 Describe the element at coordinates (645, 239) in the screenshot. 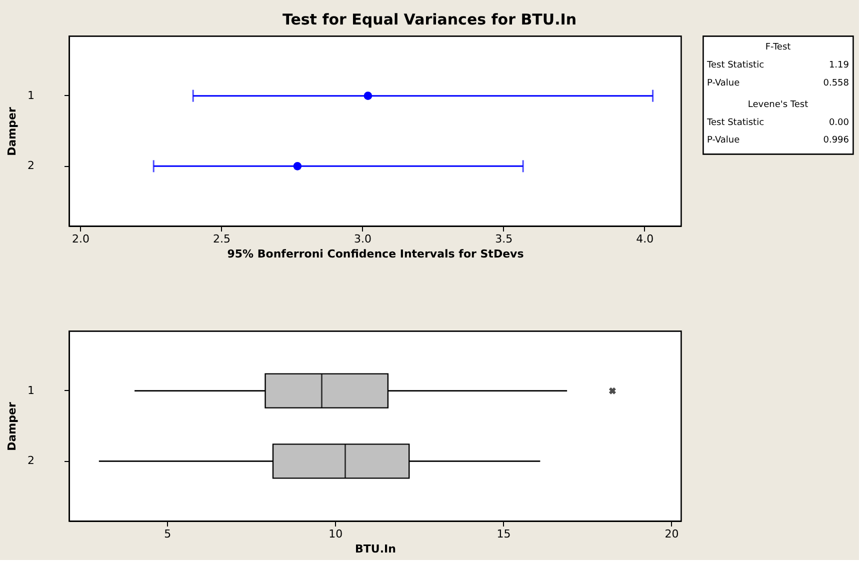

I see `x-tick-label: 4.0` at that location.